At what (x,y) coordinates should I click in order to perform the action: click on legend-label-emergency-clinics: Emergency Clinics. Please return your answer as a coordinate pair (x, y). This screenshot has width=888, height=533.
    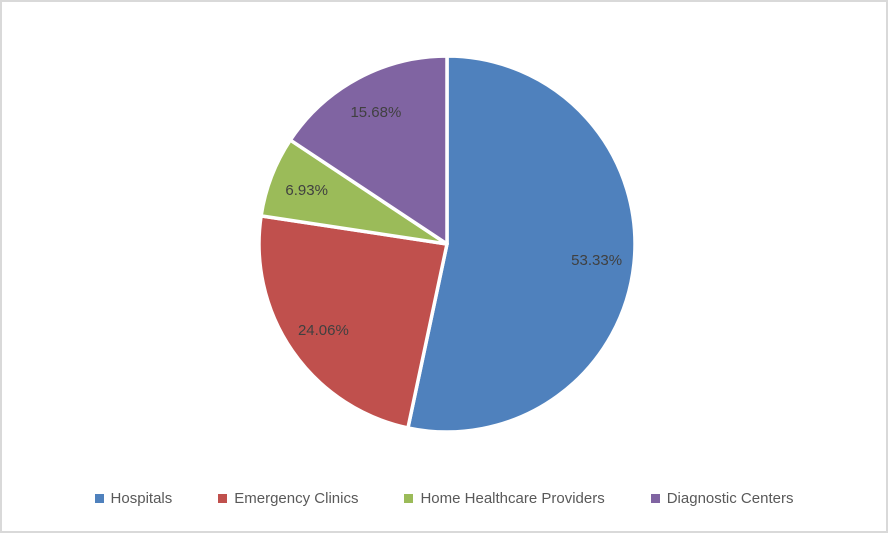
    Looking at the image, I should click on (296, 498).